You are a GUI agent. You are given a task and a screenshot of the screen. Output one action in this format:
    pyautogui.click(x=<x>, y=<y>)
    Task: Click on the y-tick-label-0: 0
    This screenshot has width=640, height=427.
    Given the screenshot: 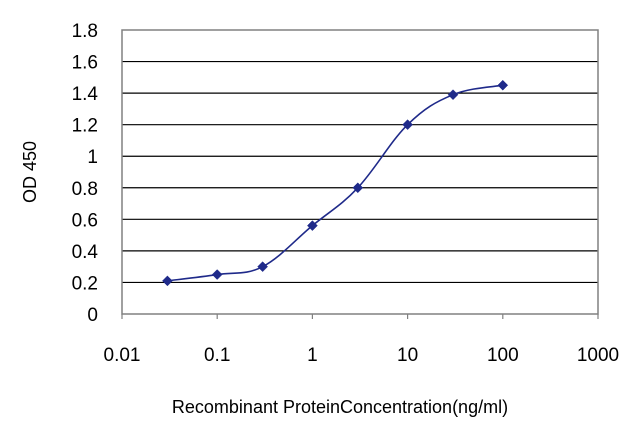 What is the action you would take?
    pyautogui.click(x=92, y=315)
    